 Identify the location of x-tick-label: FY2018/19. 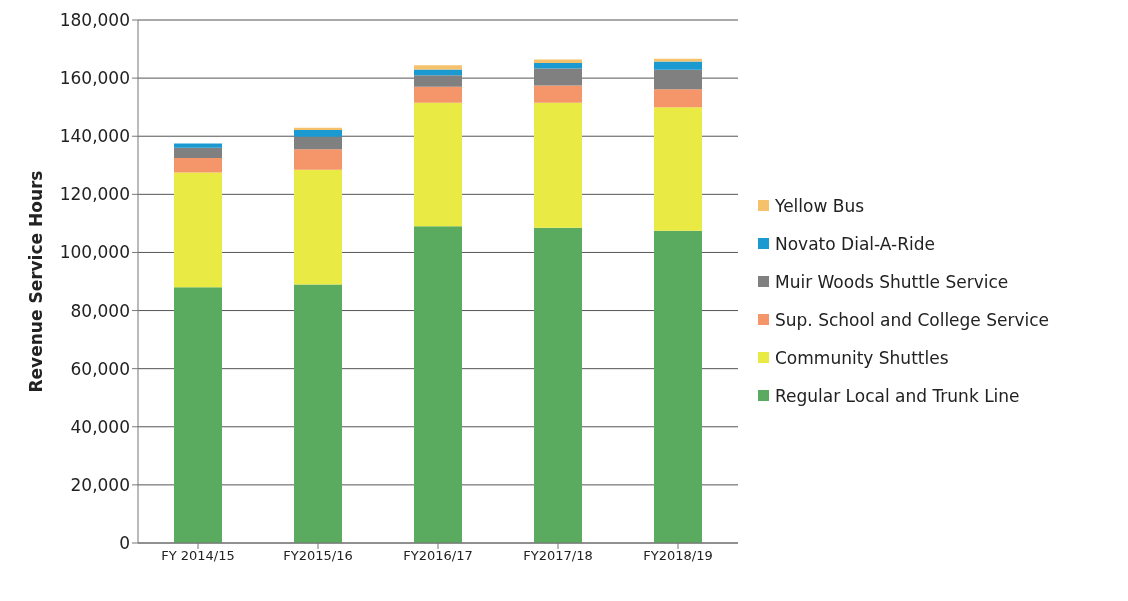
(678, 556).